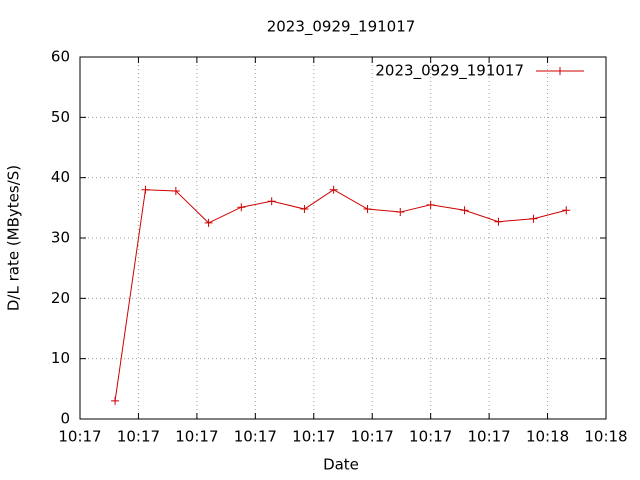 This screenshot has width=640, height=480. What do you see at coordinates (449, 71) in the screenshot?
I see `legend-label: 2023_0929_191017` at bounding box center [449, 71].